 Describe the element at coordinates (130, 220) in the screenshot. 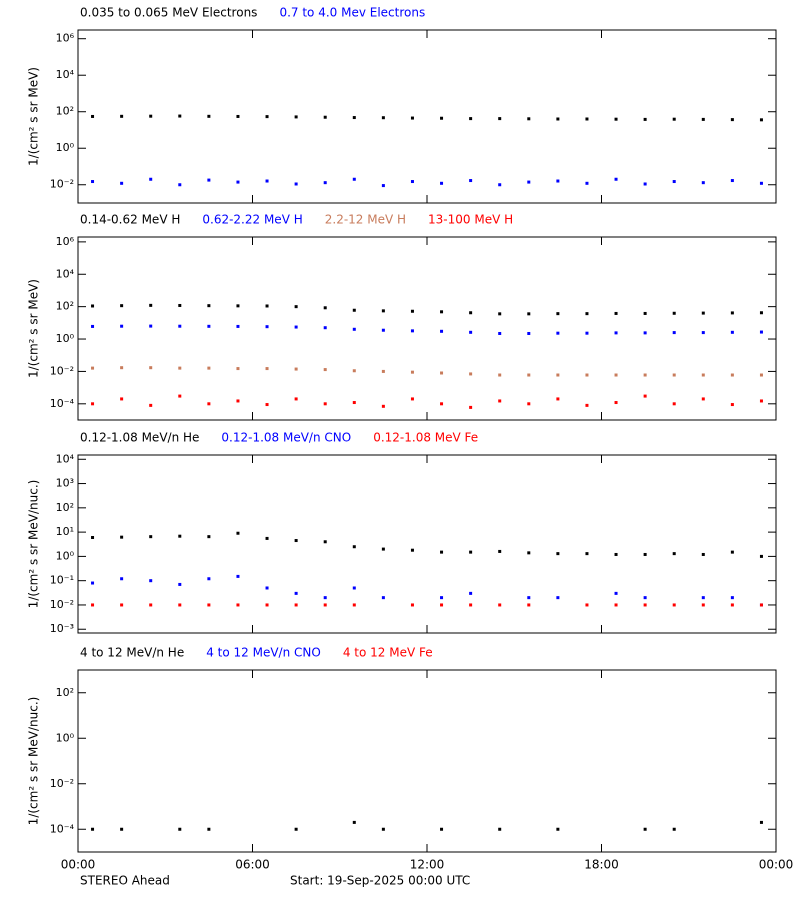

I see `legend-entry: 0.14-0.62 MeV H` at that location.